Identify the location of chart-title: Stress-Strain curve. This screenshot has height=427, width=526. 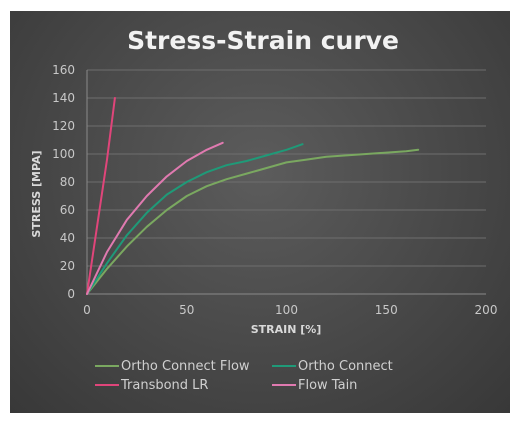
(263, 40).